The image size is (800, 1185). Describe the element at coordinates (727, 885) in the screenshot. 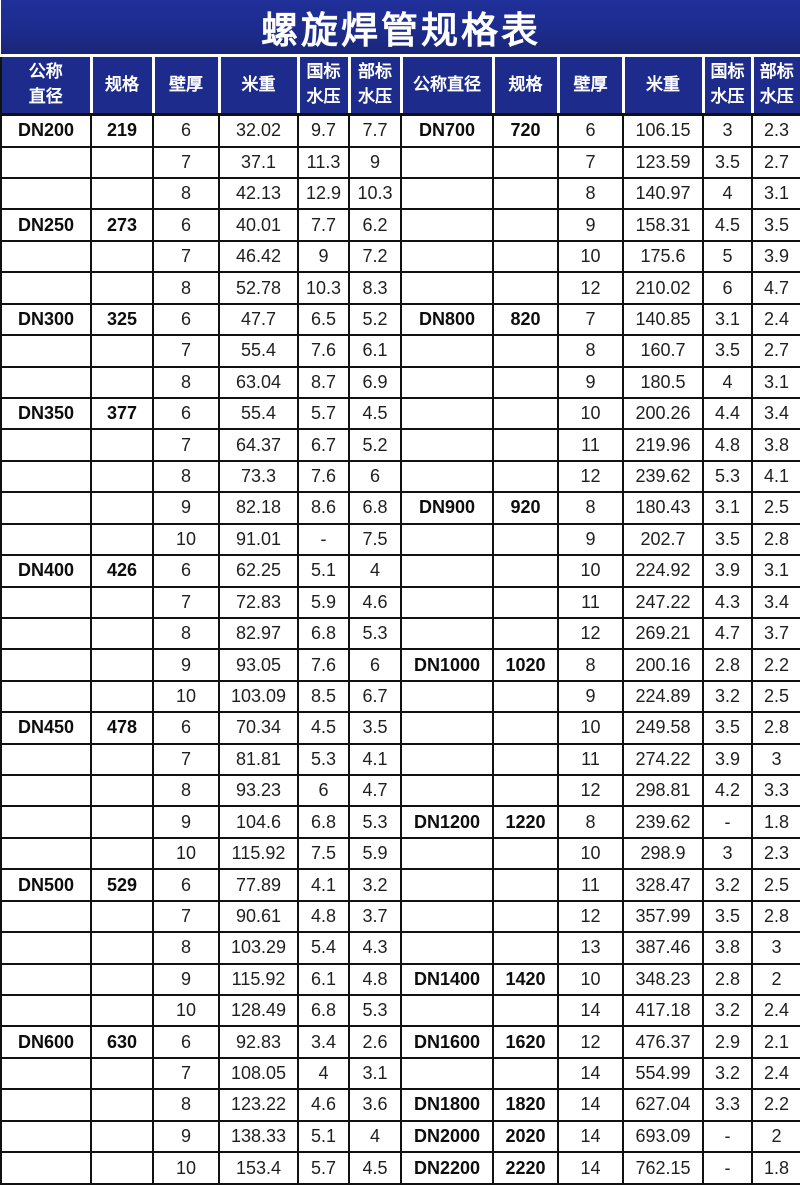

I see `table-cell-right-gb-water-pressure: 3.2` at that location.